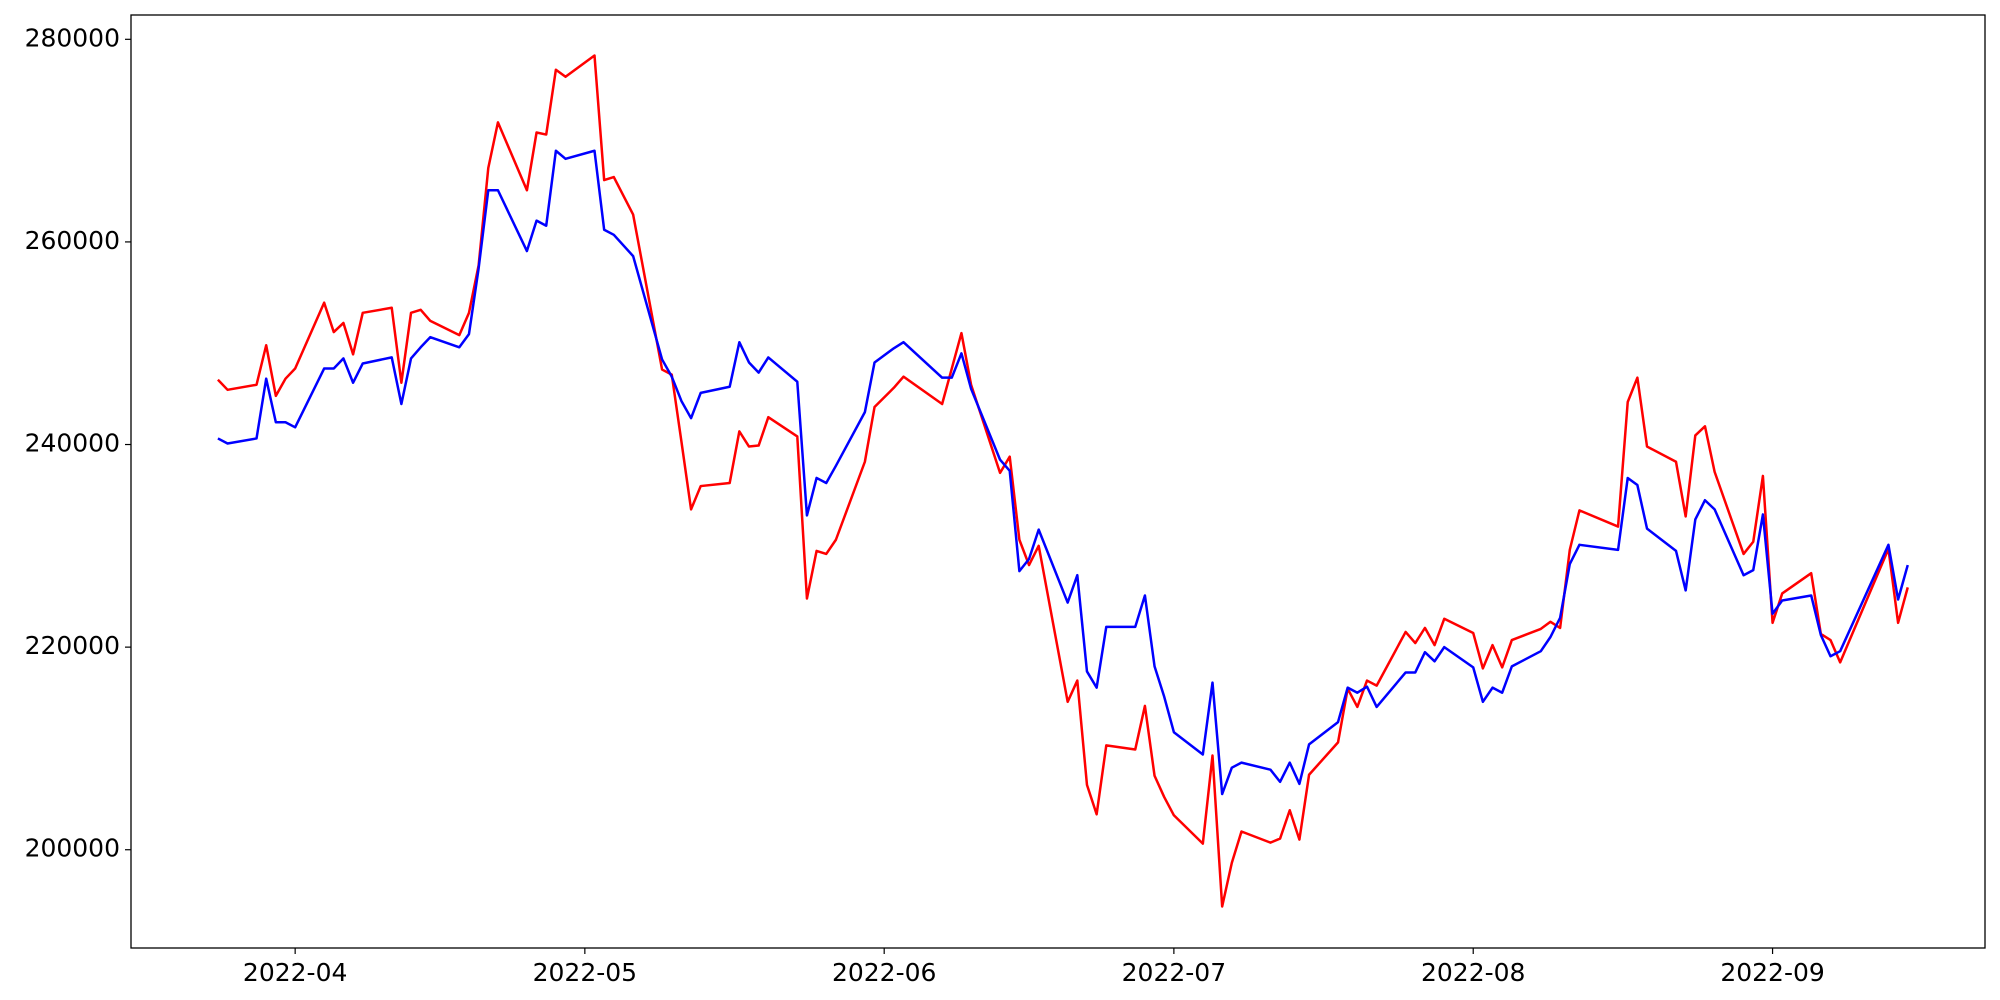 This screenshot has height=1000, width=2000. Describe the element at coordinates (1772, 972) in the screenshot. I see `x-tick-label: 2022-09` at that location.